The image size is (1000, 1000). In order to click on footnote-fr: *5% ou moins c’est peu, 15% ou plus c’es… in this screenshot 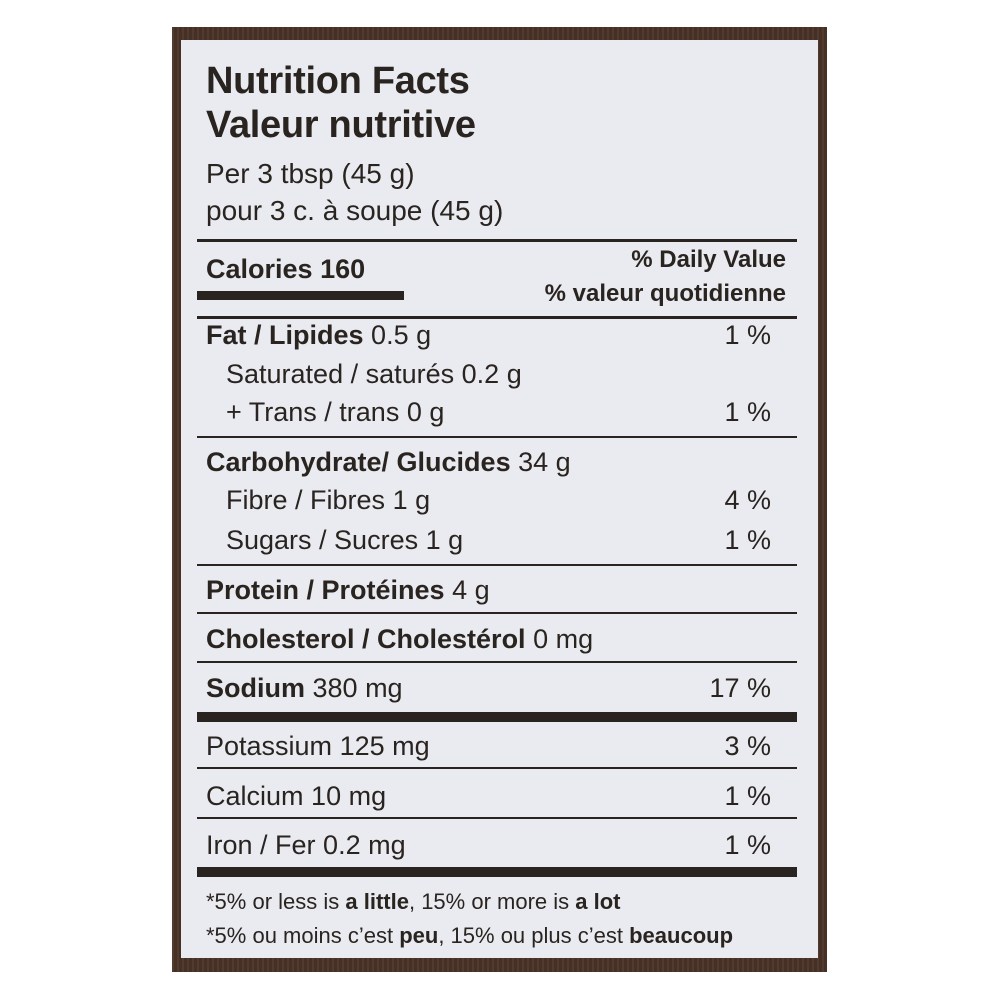, I will do `click(469, 936)`.